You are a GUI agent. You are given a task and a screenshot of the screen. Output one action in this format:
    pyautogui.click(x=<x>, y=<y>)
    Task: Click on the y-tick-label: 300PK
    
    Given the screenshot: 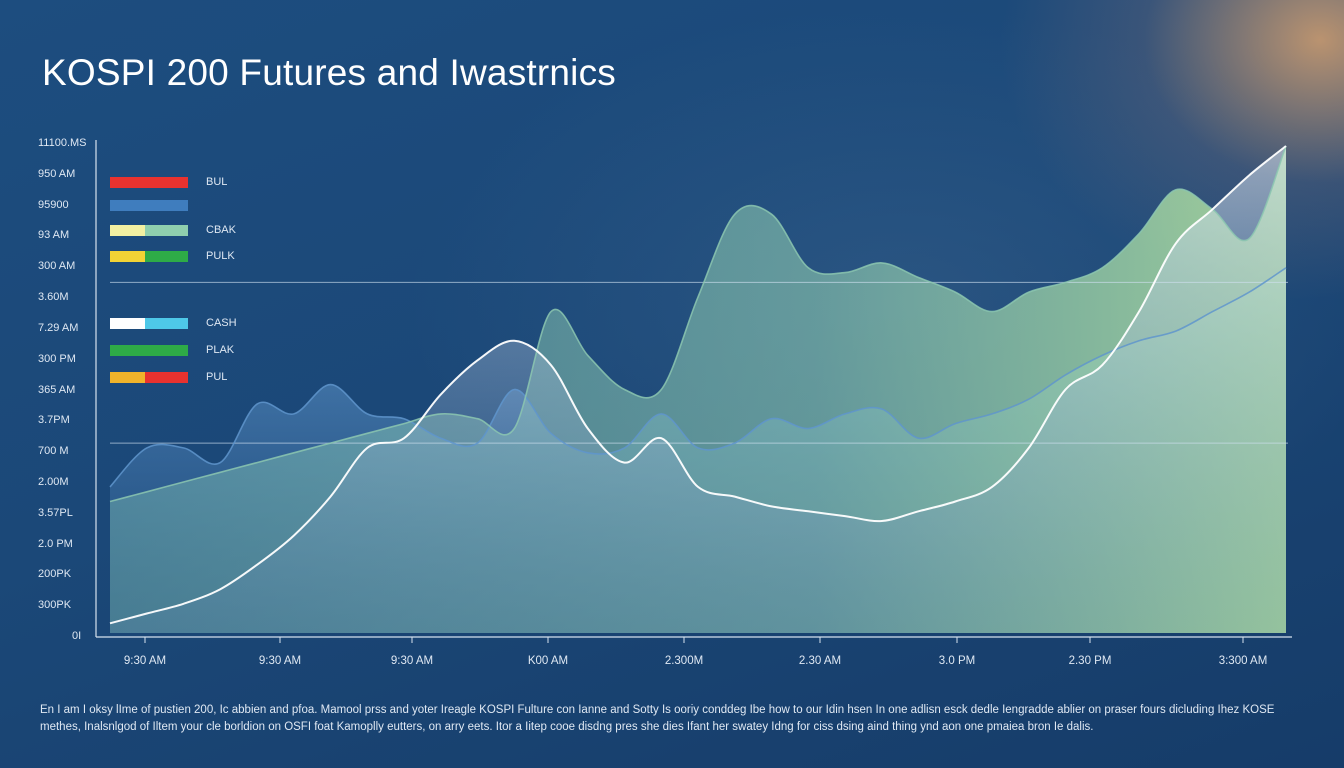 What is the action you would take?
    pyautogui.click(x=55, y=605)
    